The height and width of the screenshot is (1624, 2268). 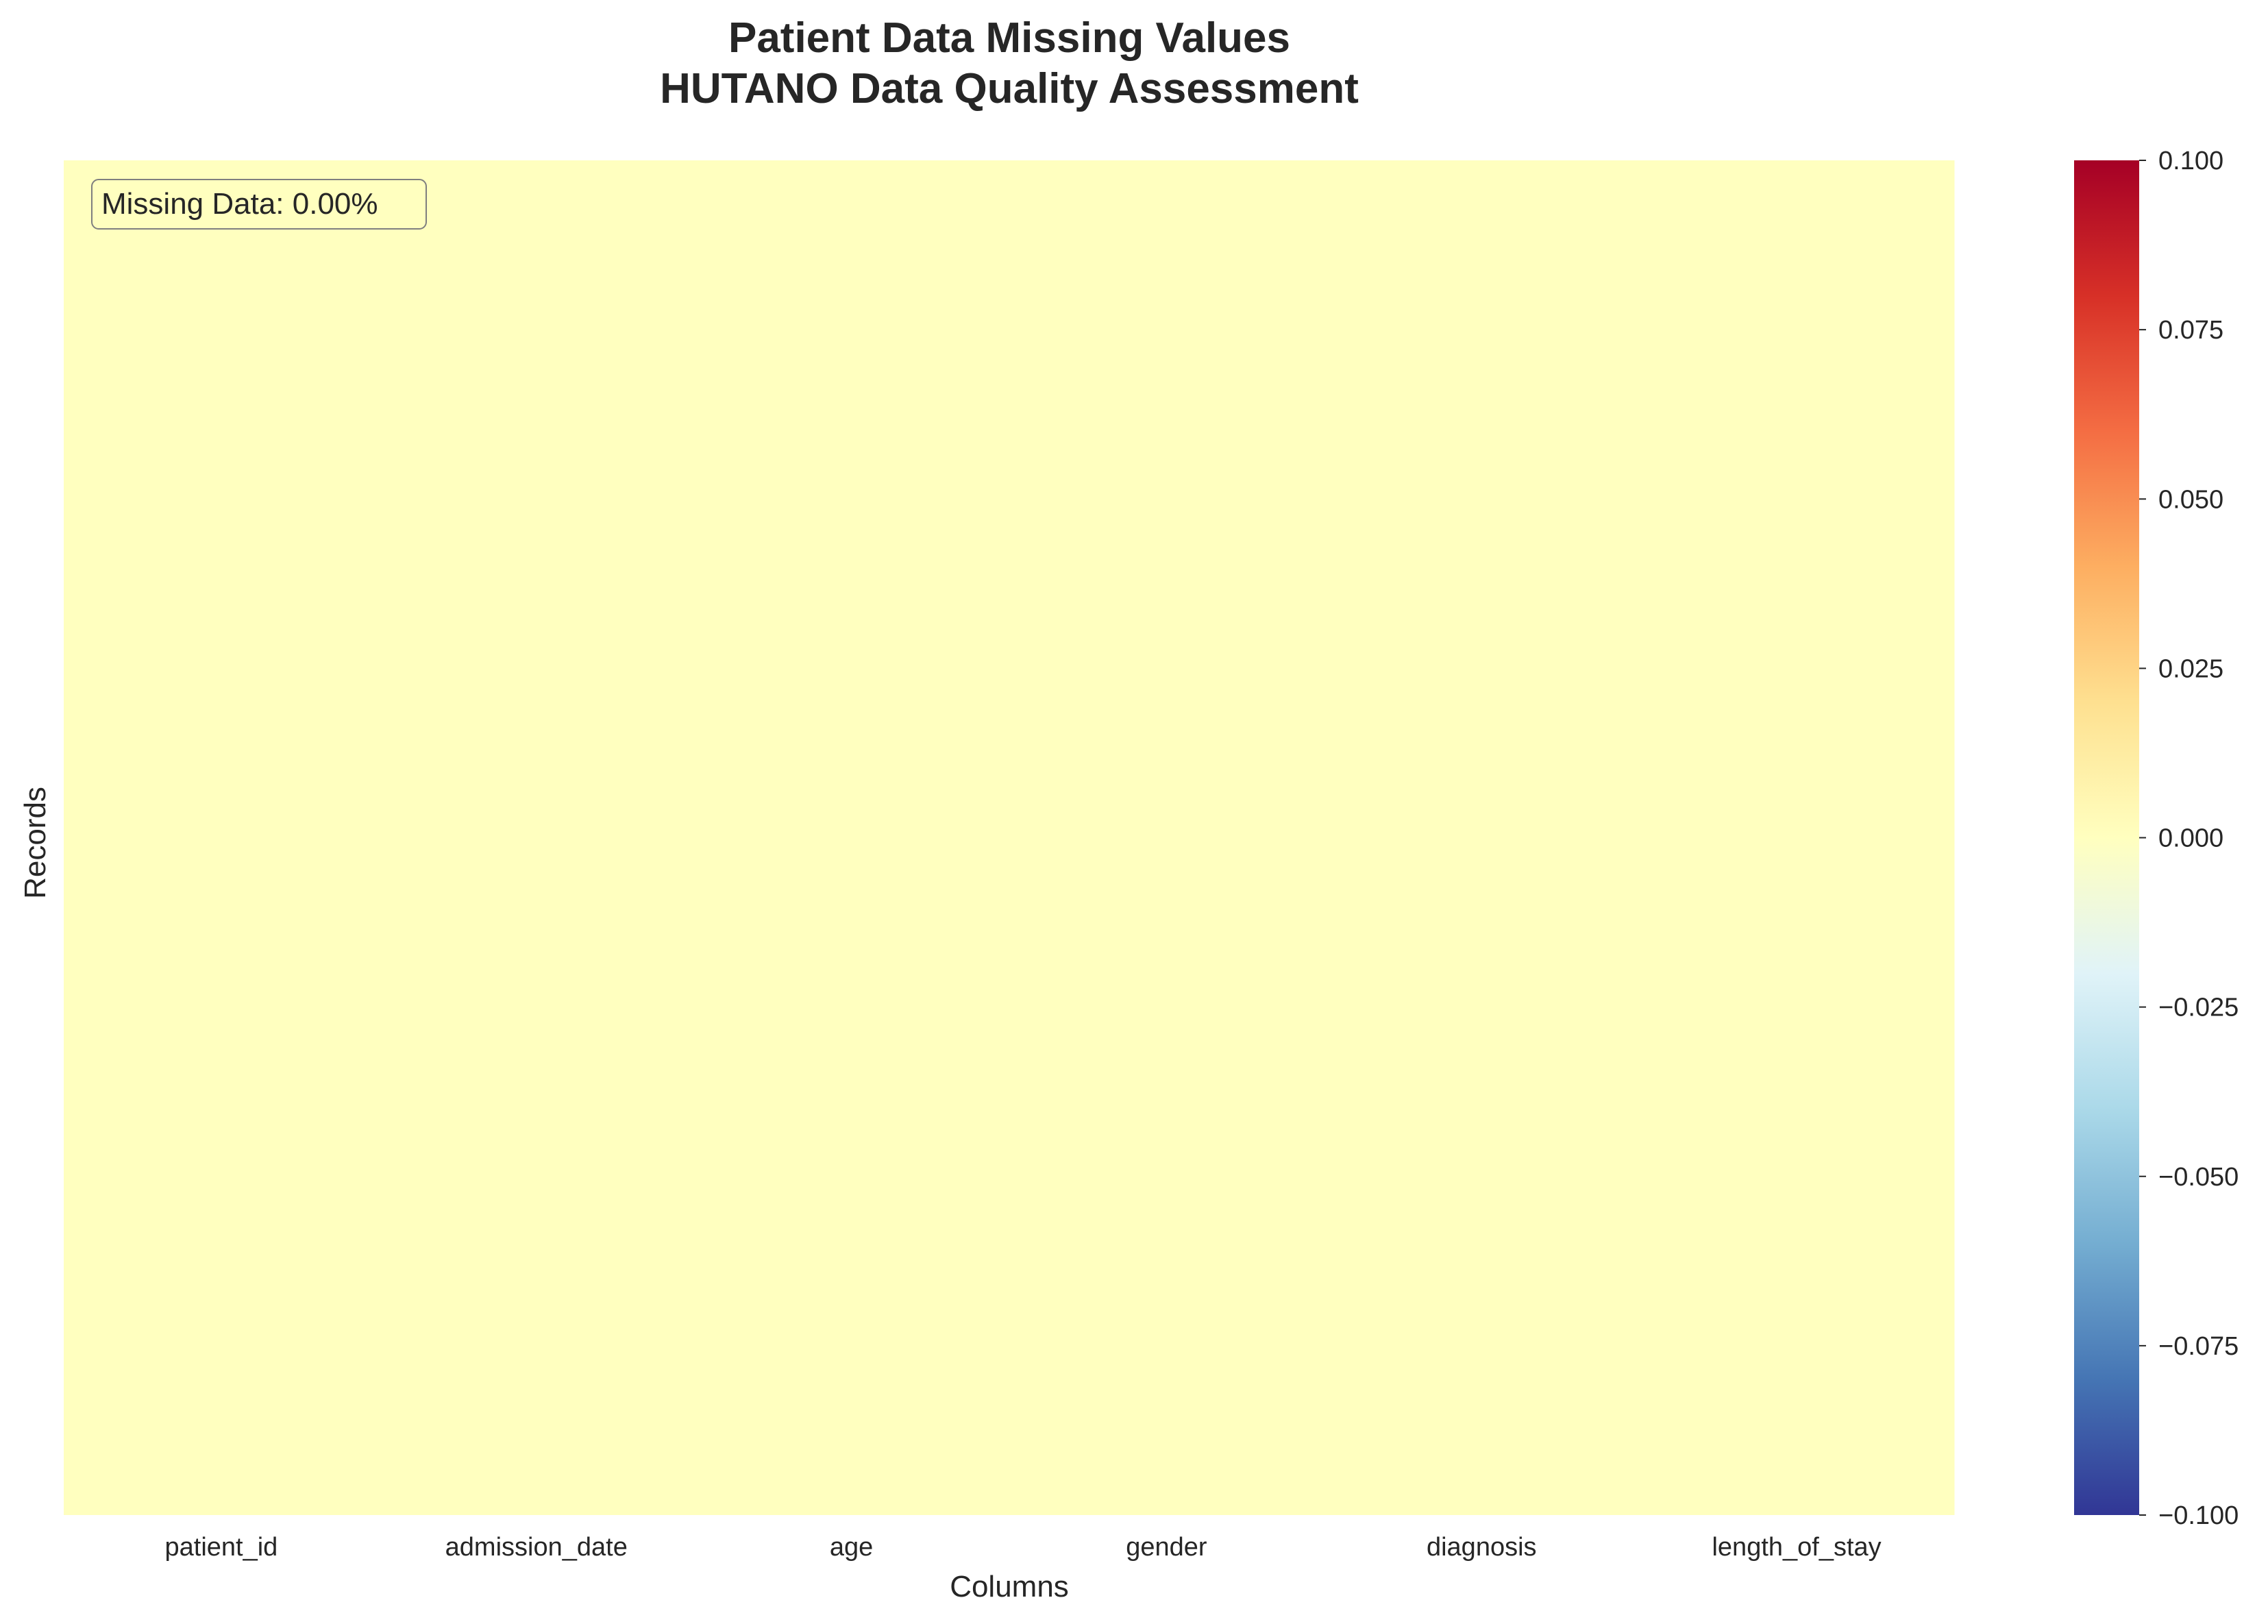 I want to click on chart-title-line2: HUTANO Data Quality Assessment, so click(x=1009, y=88).